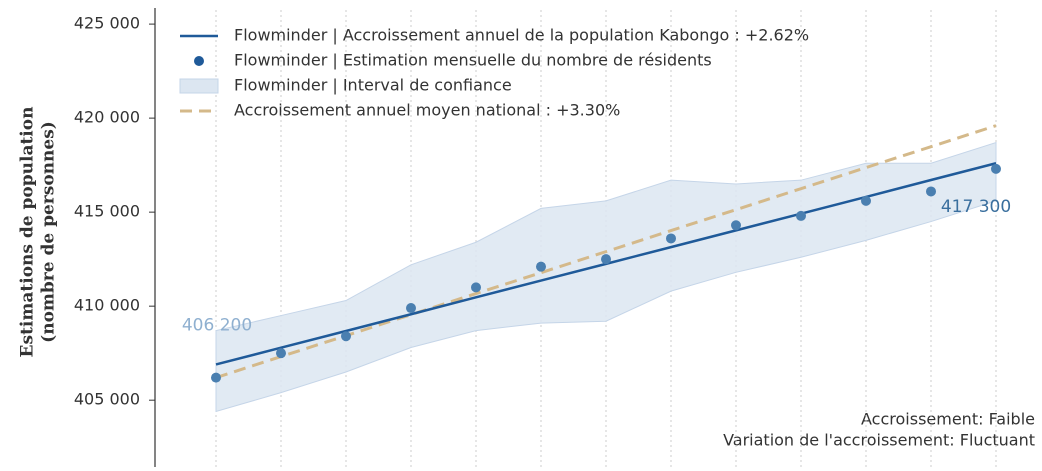 The width and height of the screenshot is (1042, 471). I want to click on y-tick-label: 420 000, so click(107, 117).